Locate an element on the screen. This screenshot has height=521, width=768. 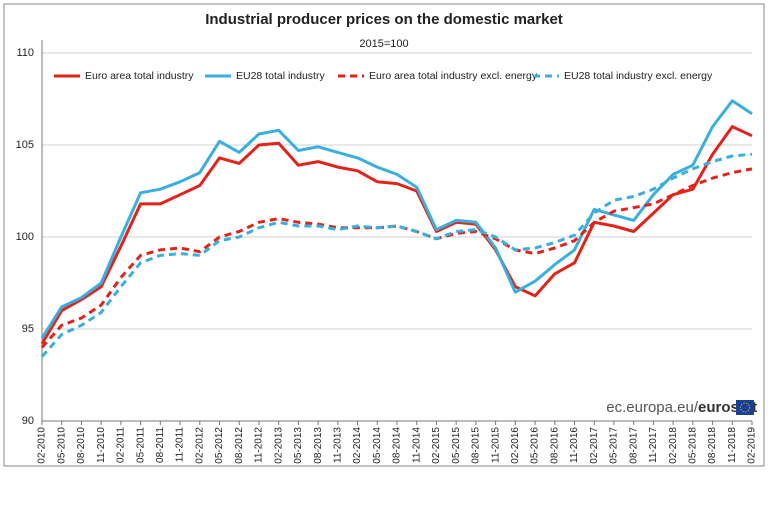
x-tick-label: 08-2016 is located at coordinates (554, 445).